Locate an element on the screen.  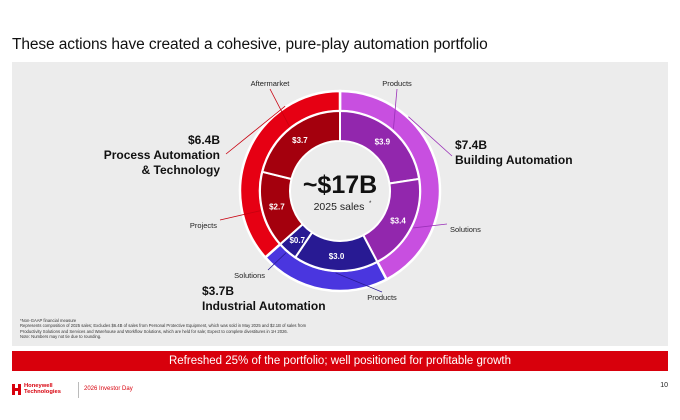
logo-line-1: Honeywell is located at coordinates (38, 386).